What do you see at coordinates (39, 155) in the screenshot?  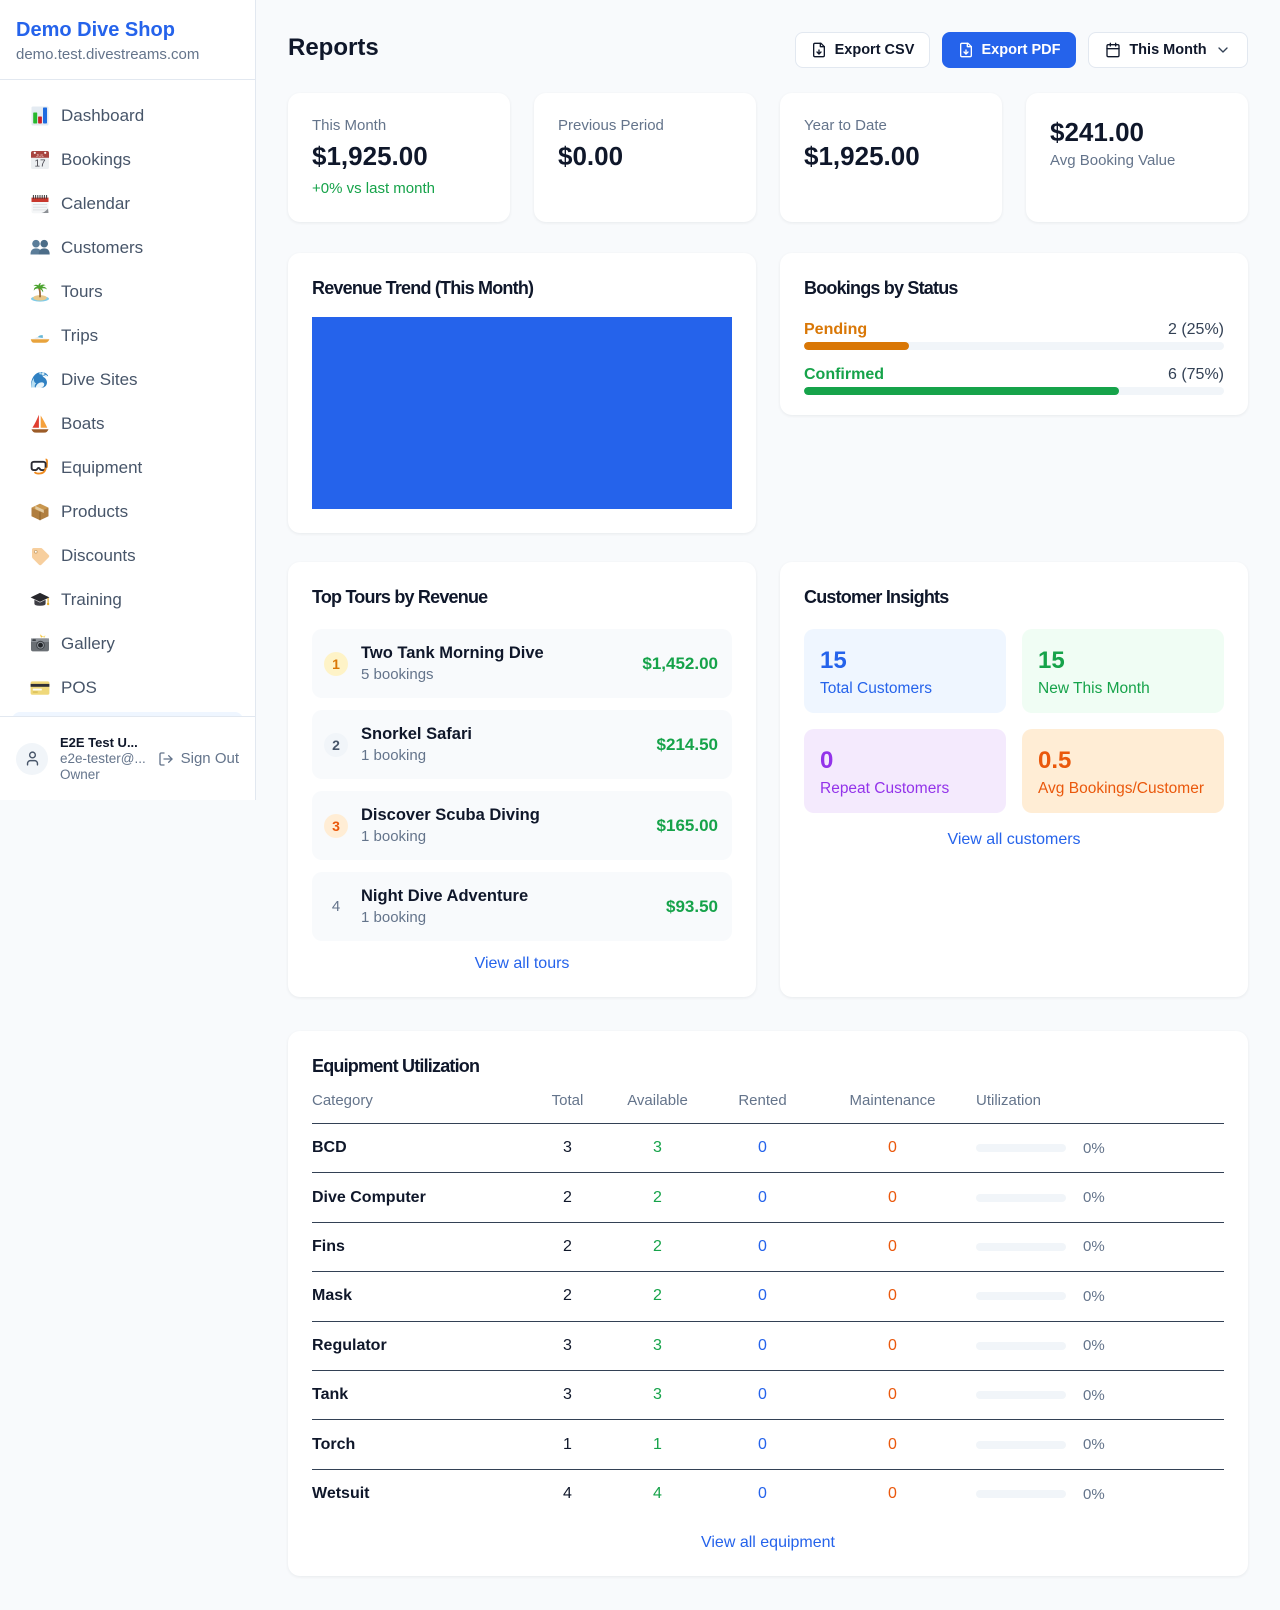 I see `svg-text: JUL` at bounding box center [39, 155].